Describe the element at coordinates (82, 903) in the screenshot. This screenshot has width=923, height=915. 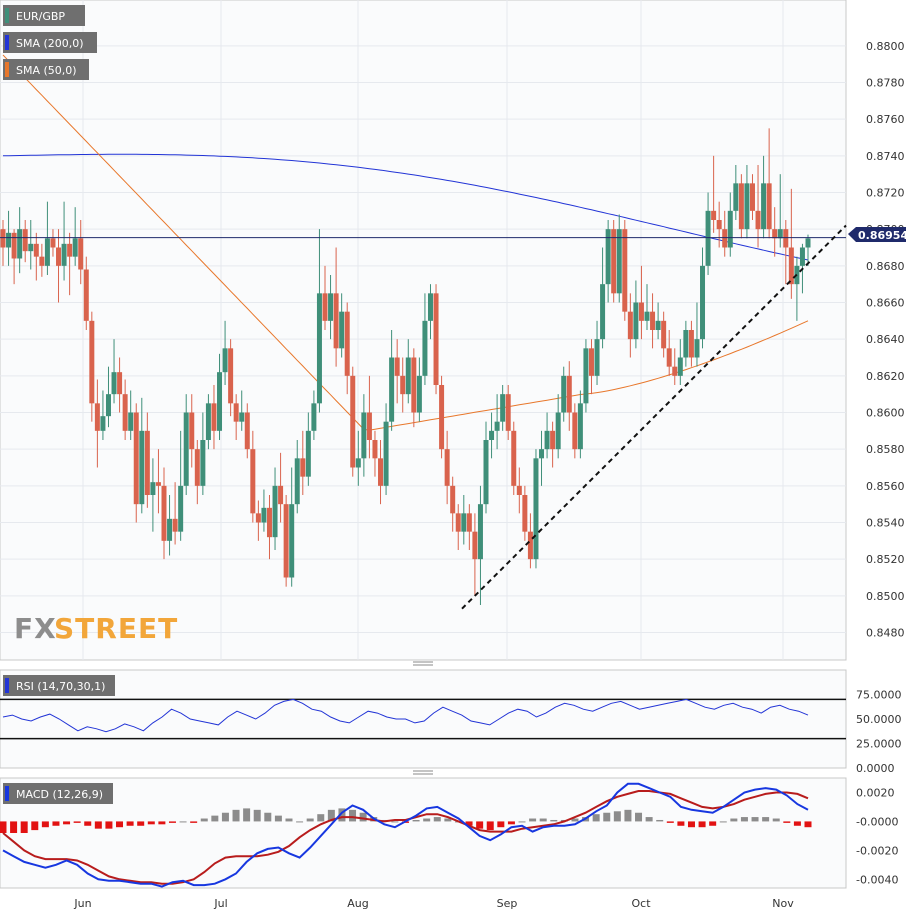
I see `x-tick-label: Jun` at that location.